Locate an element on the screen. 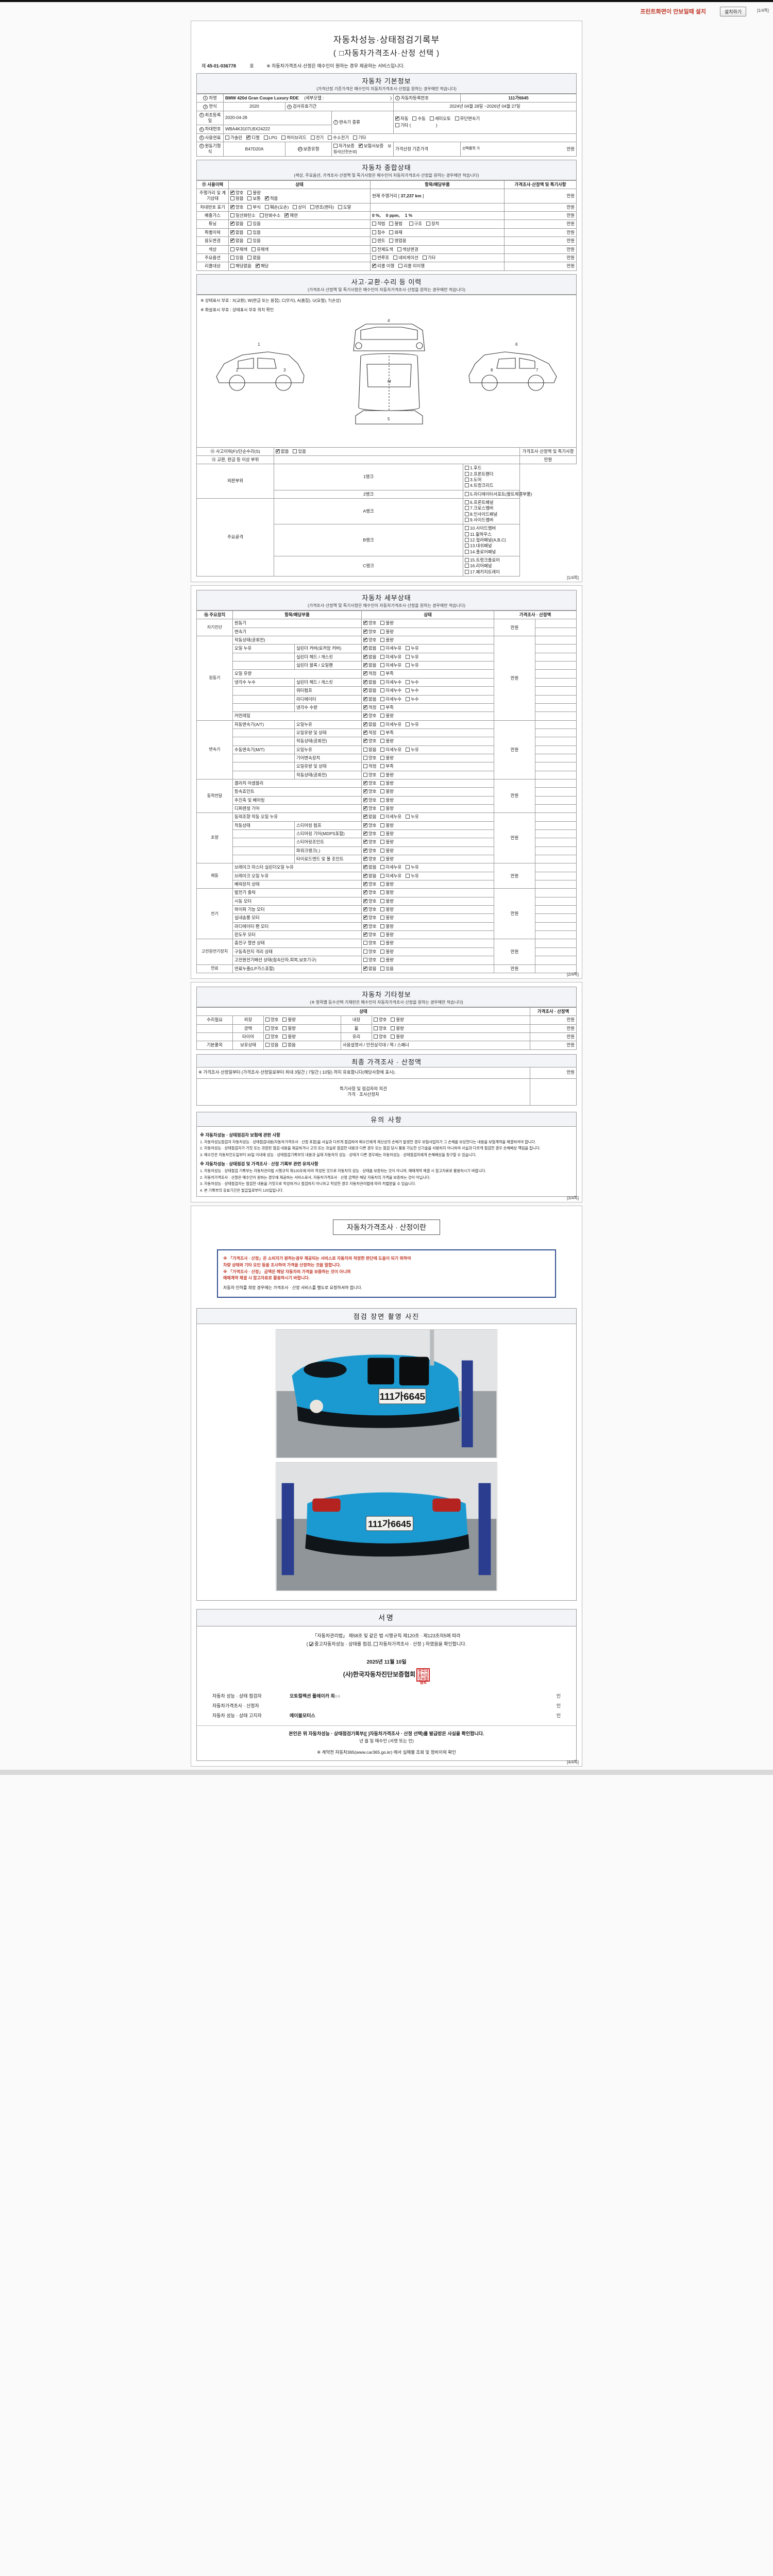 The image size is (773, 2576). option-detail-1-3: 없음 is located at coordinates (370, 665).